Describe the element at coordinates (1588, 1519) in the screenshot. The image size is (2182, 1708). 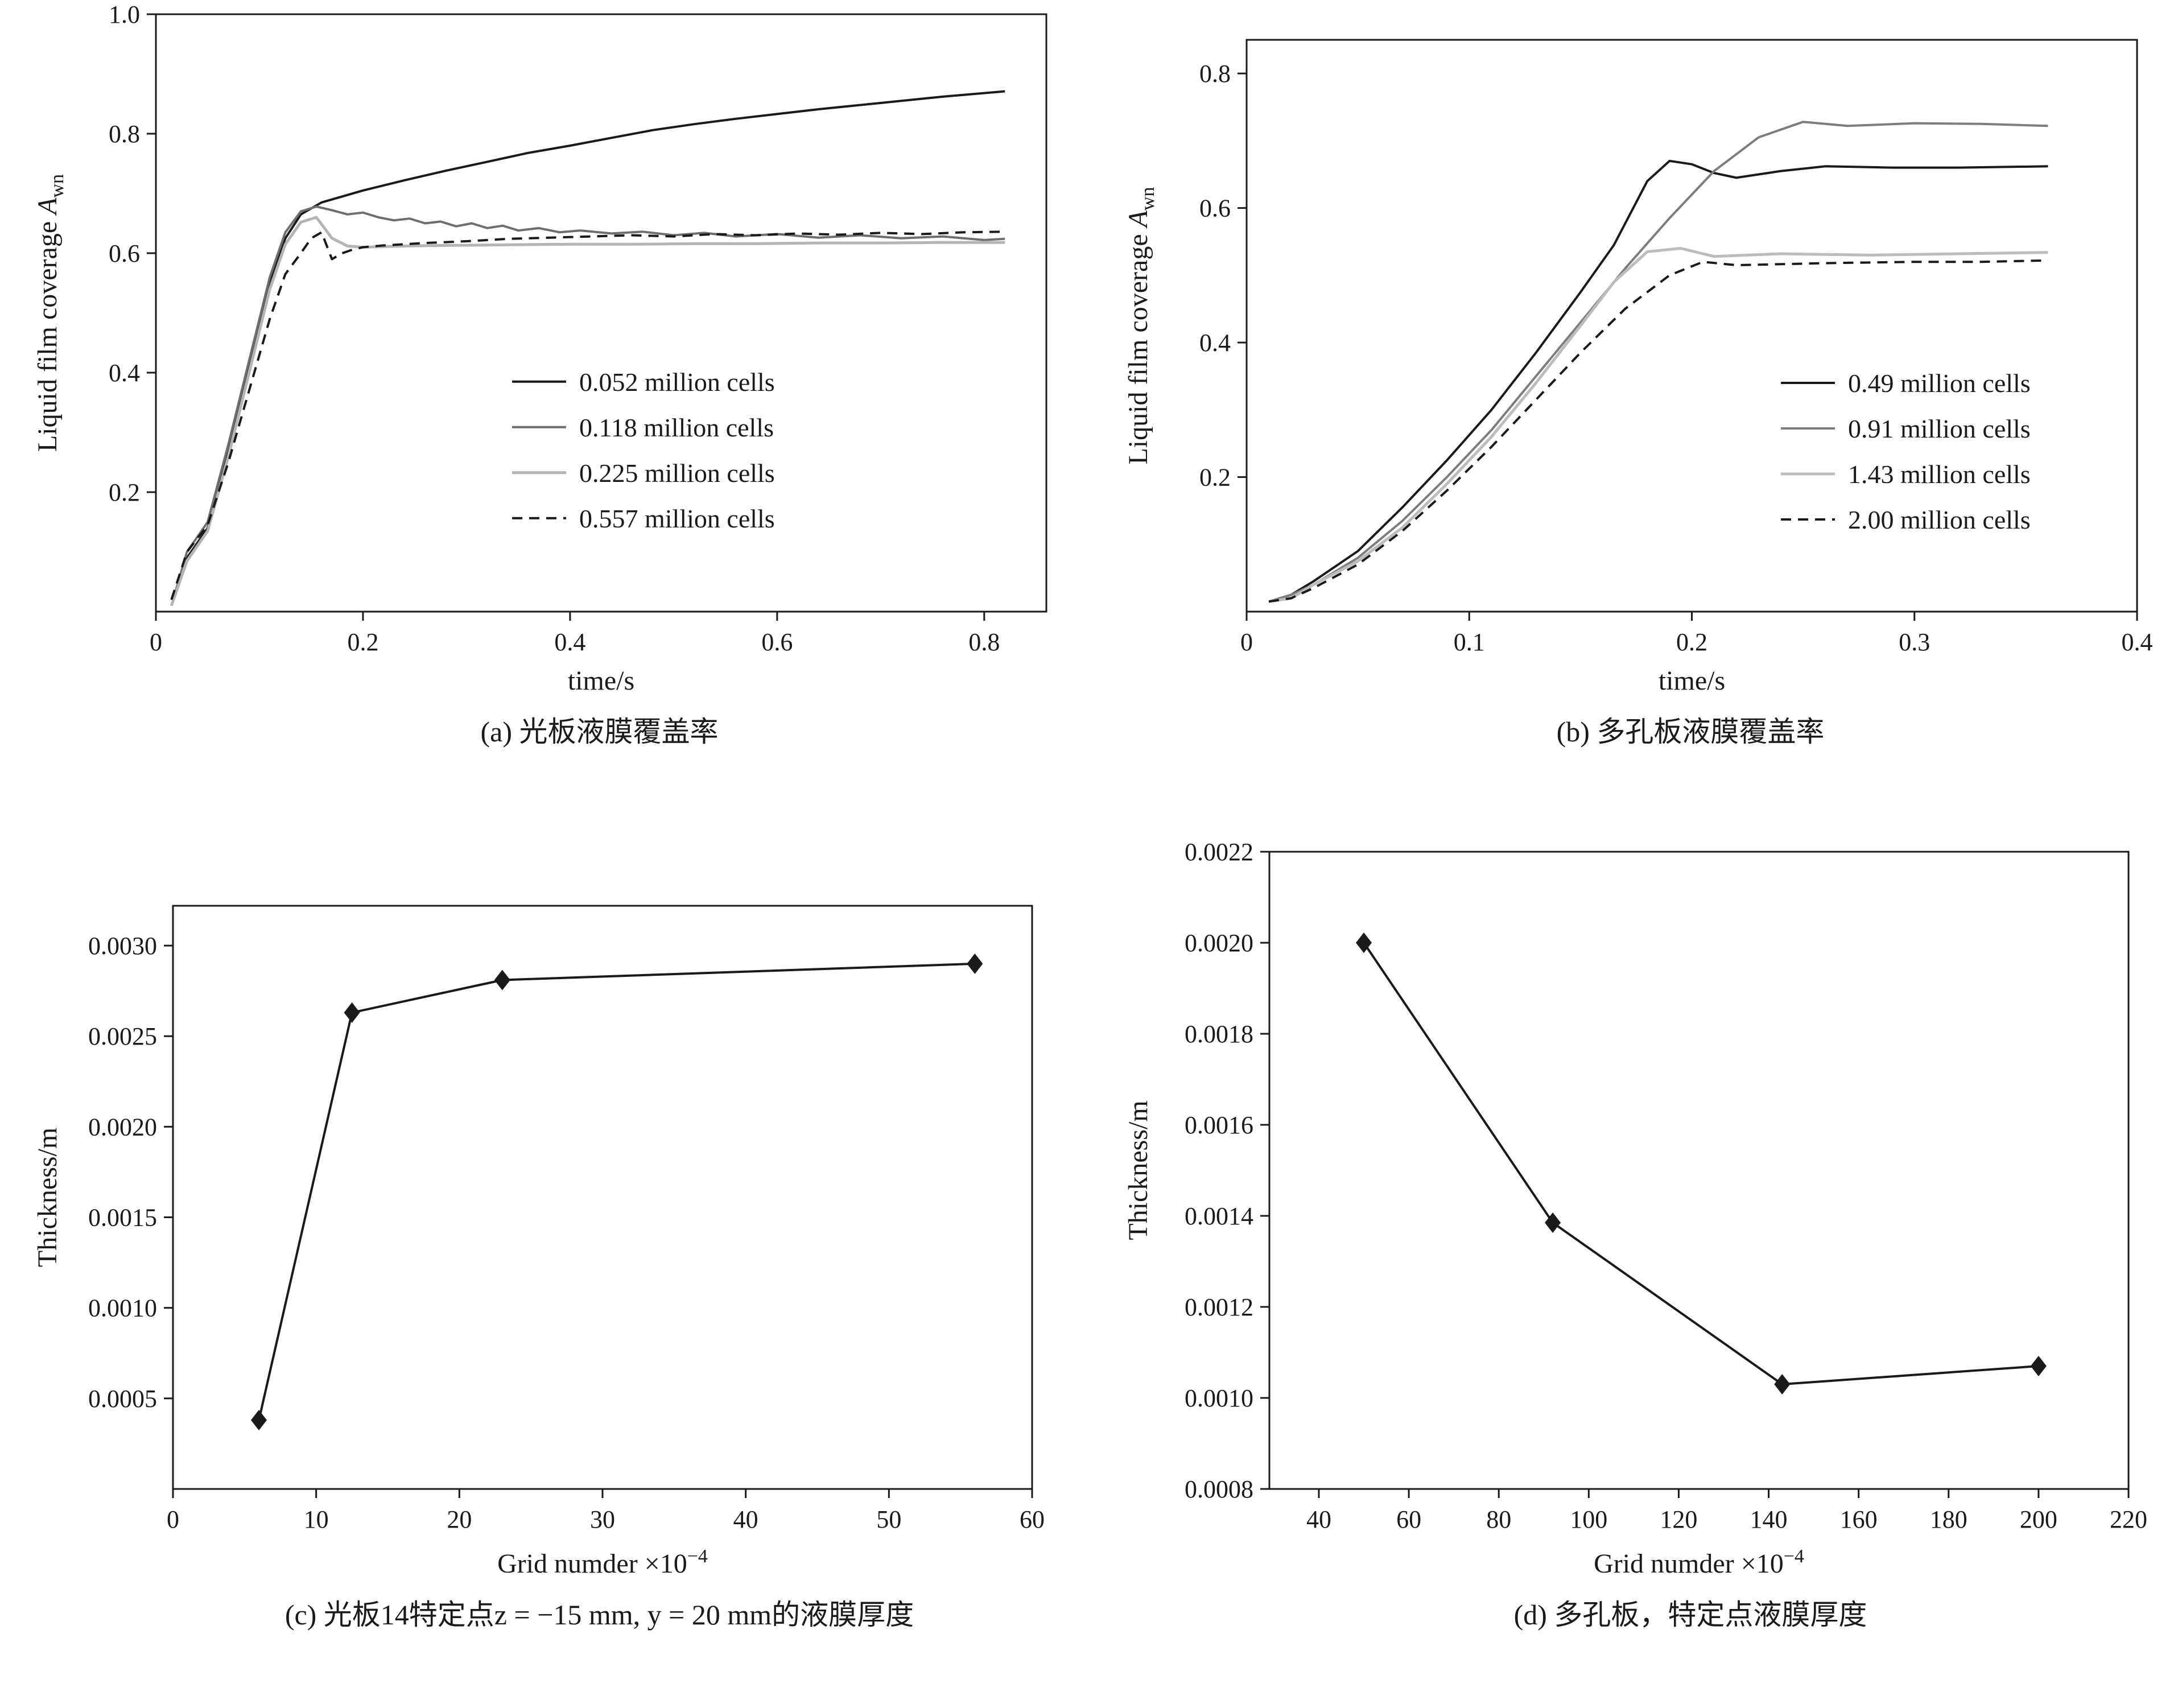
I see `svg-text: 100` at that location.